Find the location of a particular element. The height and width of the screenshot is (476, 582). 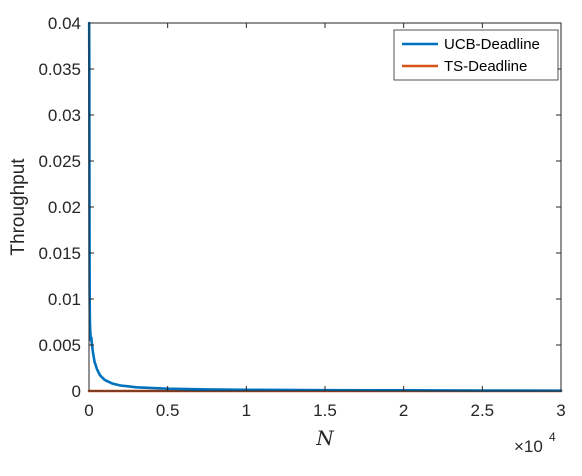

y-tick-label: 0.01 is located at coordinates (64, 299).